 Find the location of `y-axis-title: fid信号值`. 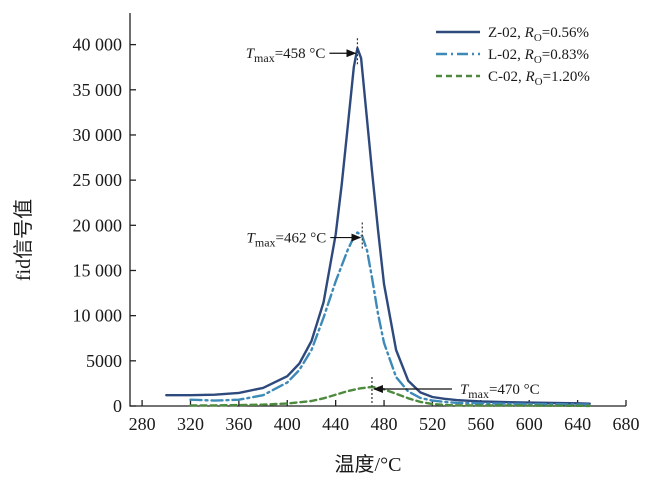

y-axis-title: fid信号值 is located at coordinates (23, 240).